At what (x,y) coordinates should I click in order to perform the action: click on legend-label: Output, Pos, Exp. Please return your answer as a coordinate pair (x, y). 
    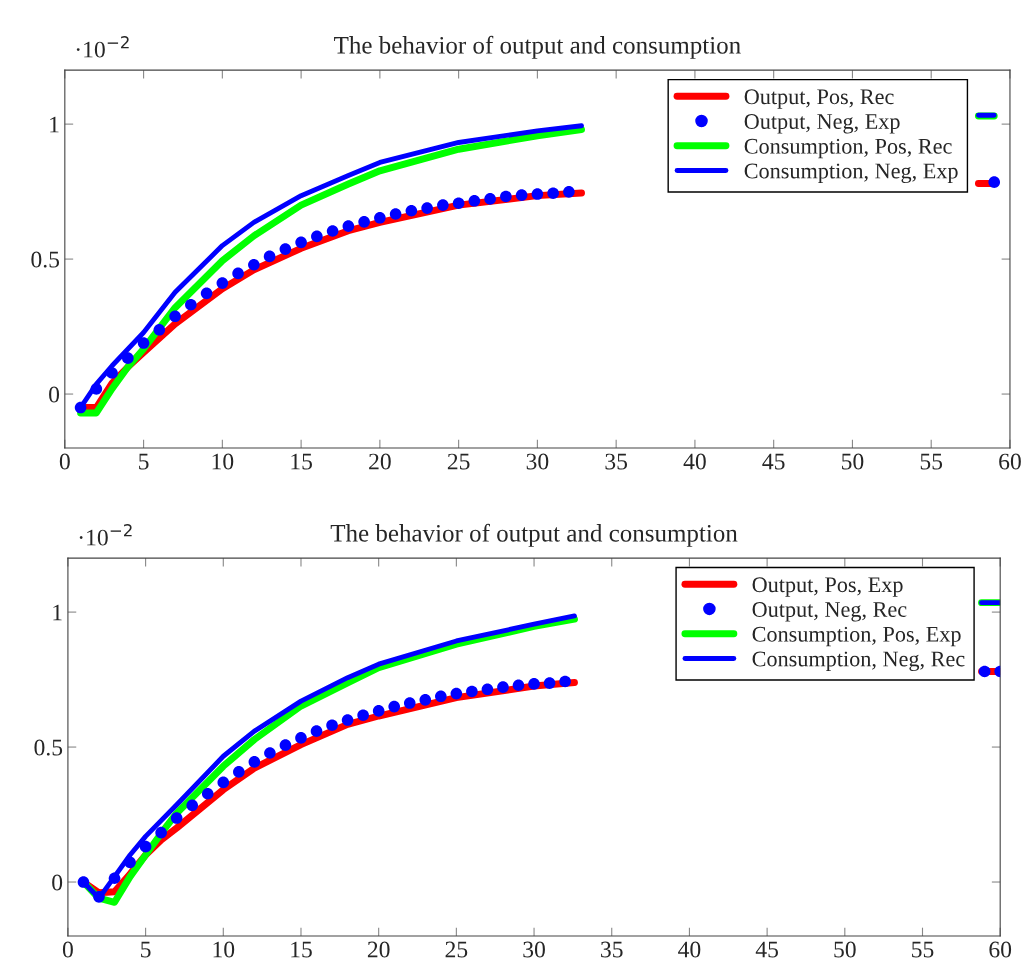
    Looking at the image, I should click on (827, 587).